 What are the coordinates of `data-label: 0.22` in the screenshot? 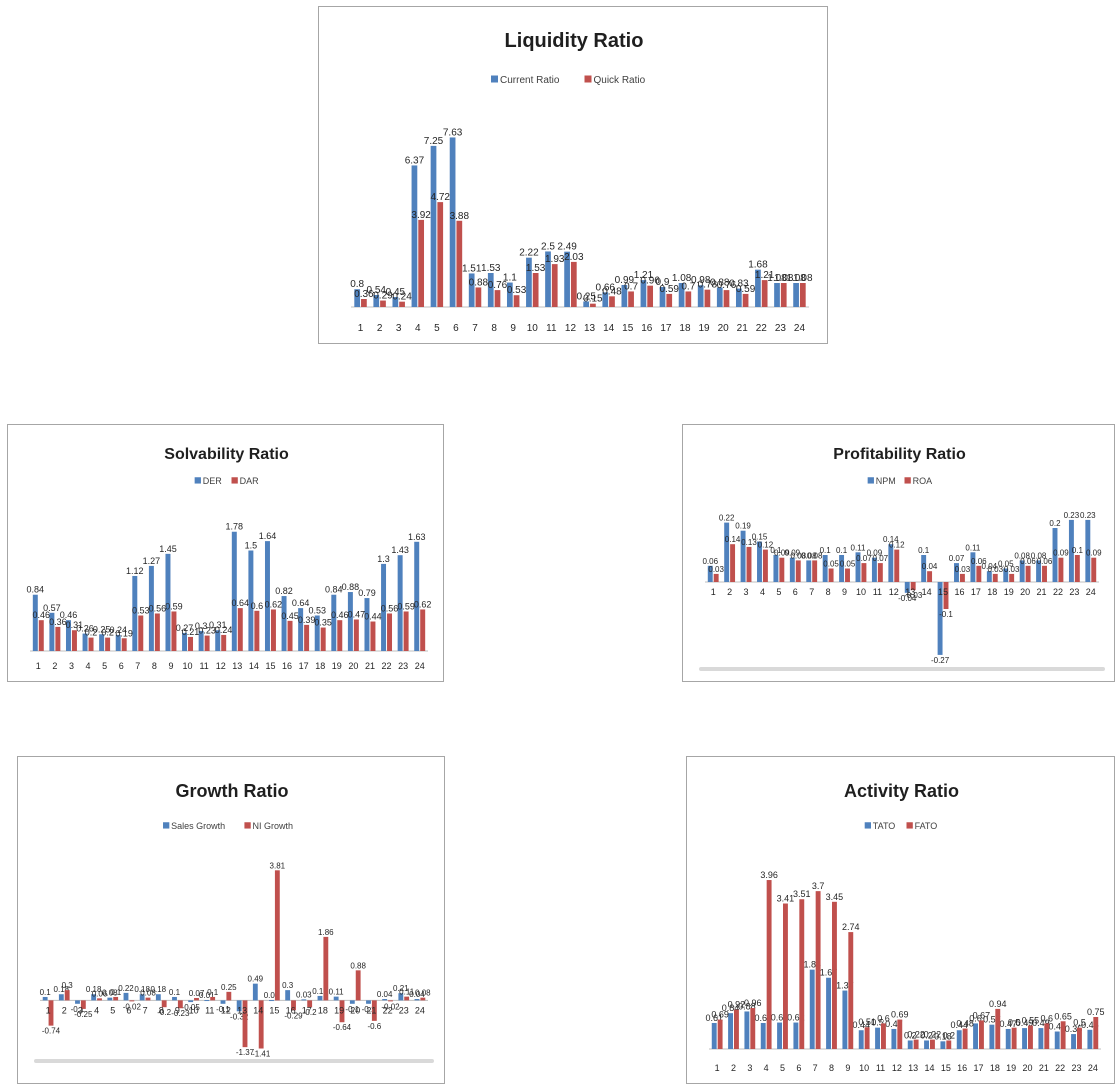 It's located at (727, 518).